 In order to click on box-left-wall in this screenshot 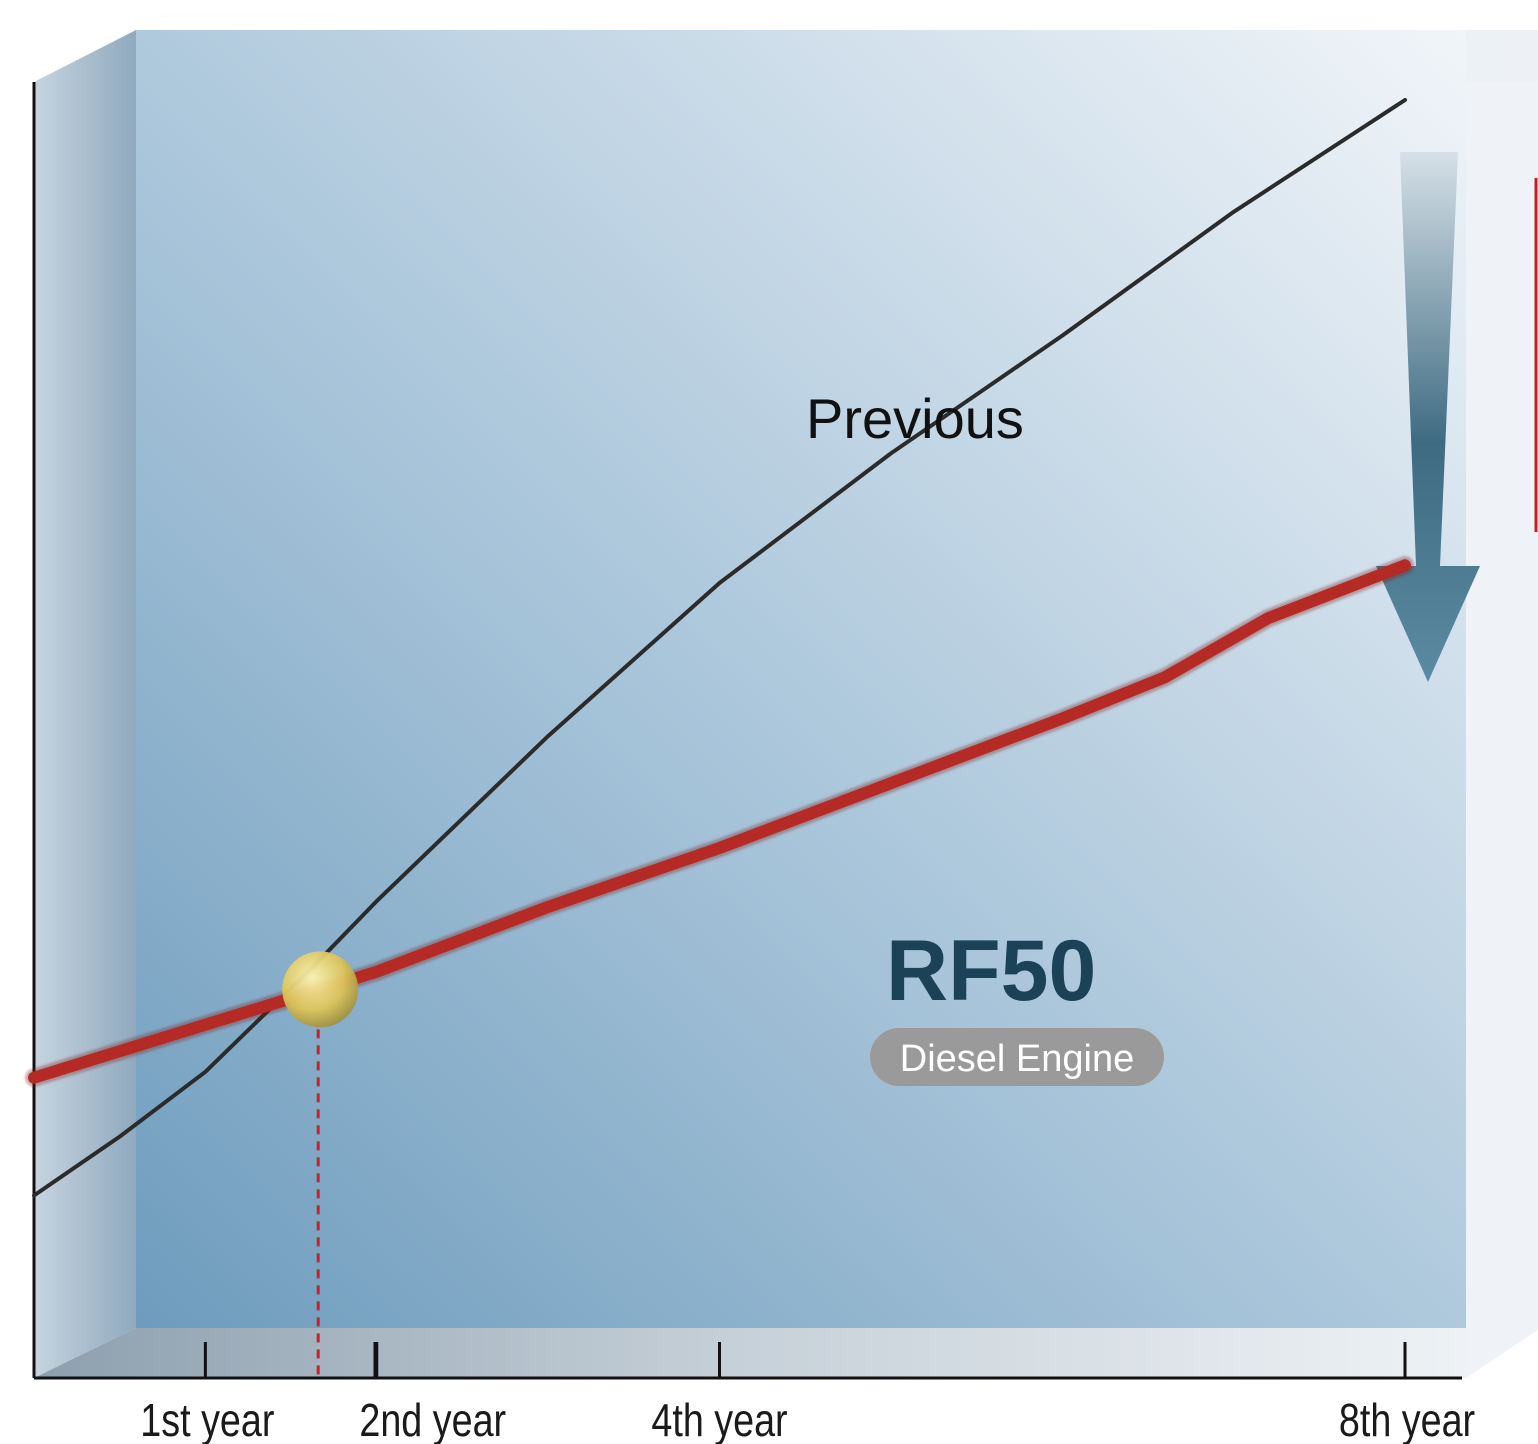, I will do `click(85, 704)`.